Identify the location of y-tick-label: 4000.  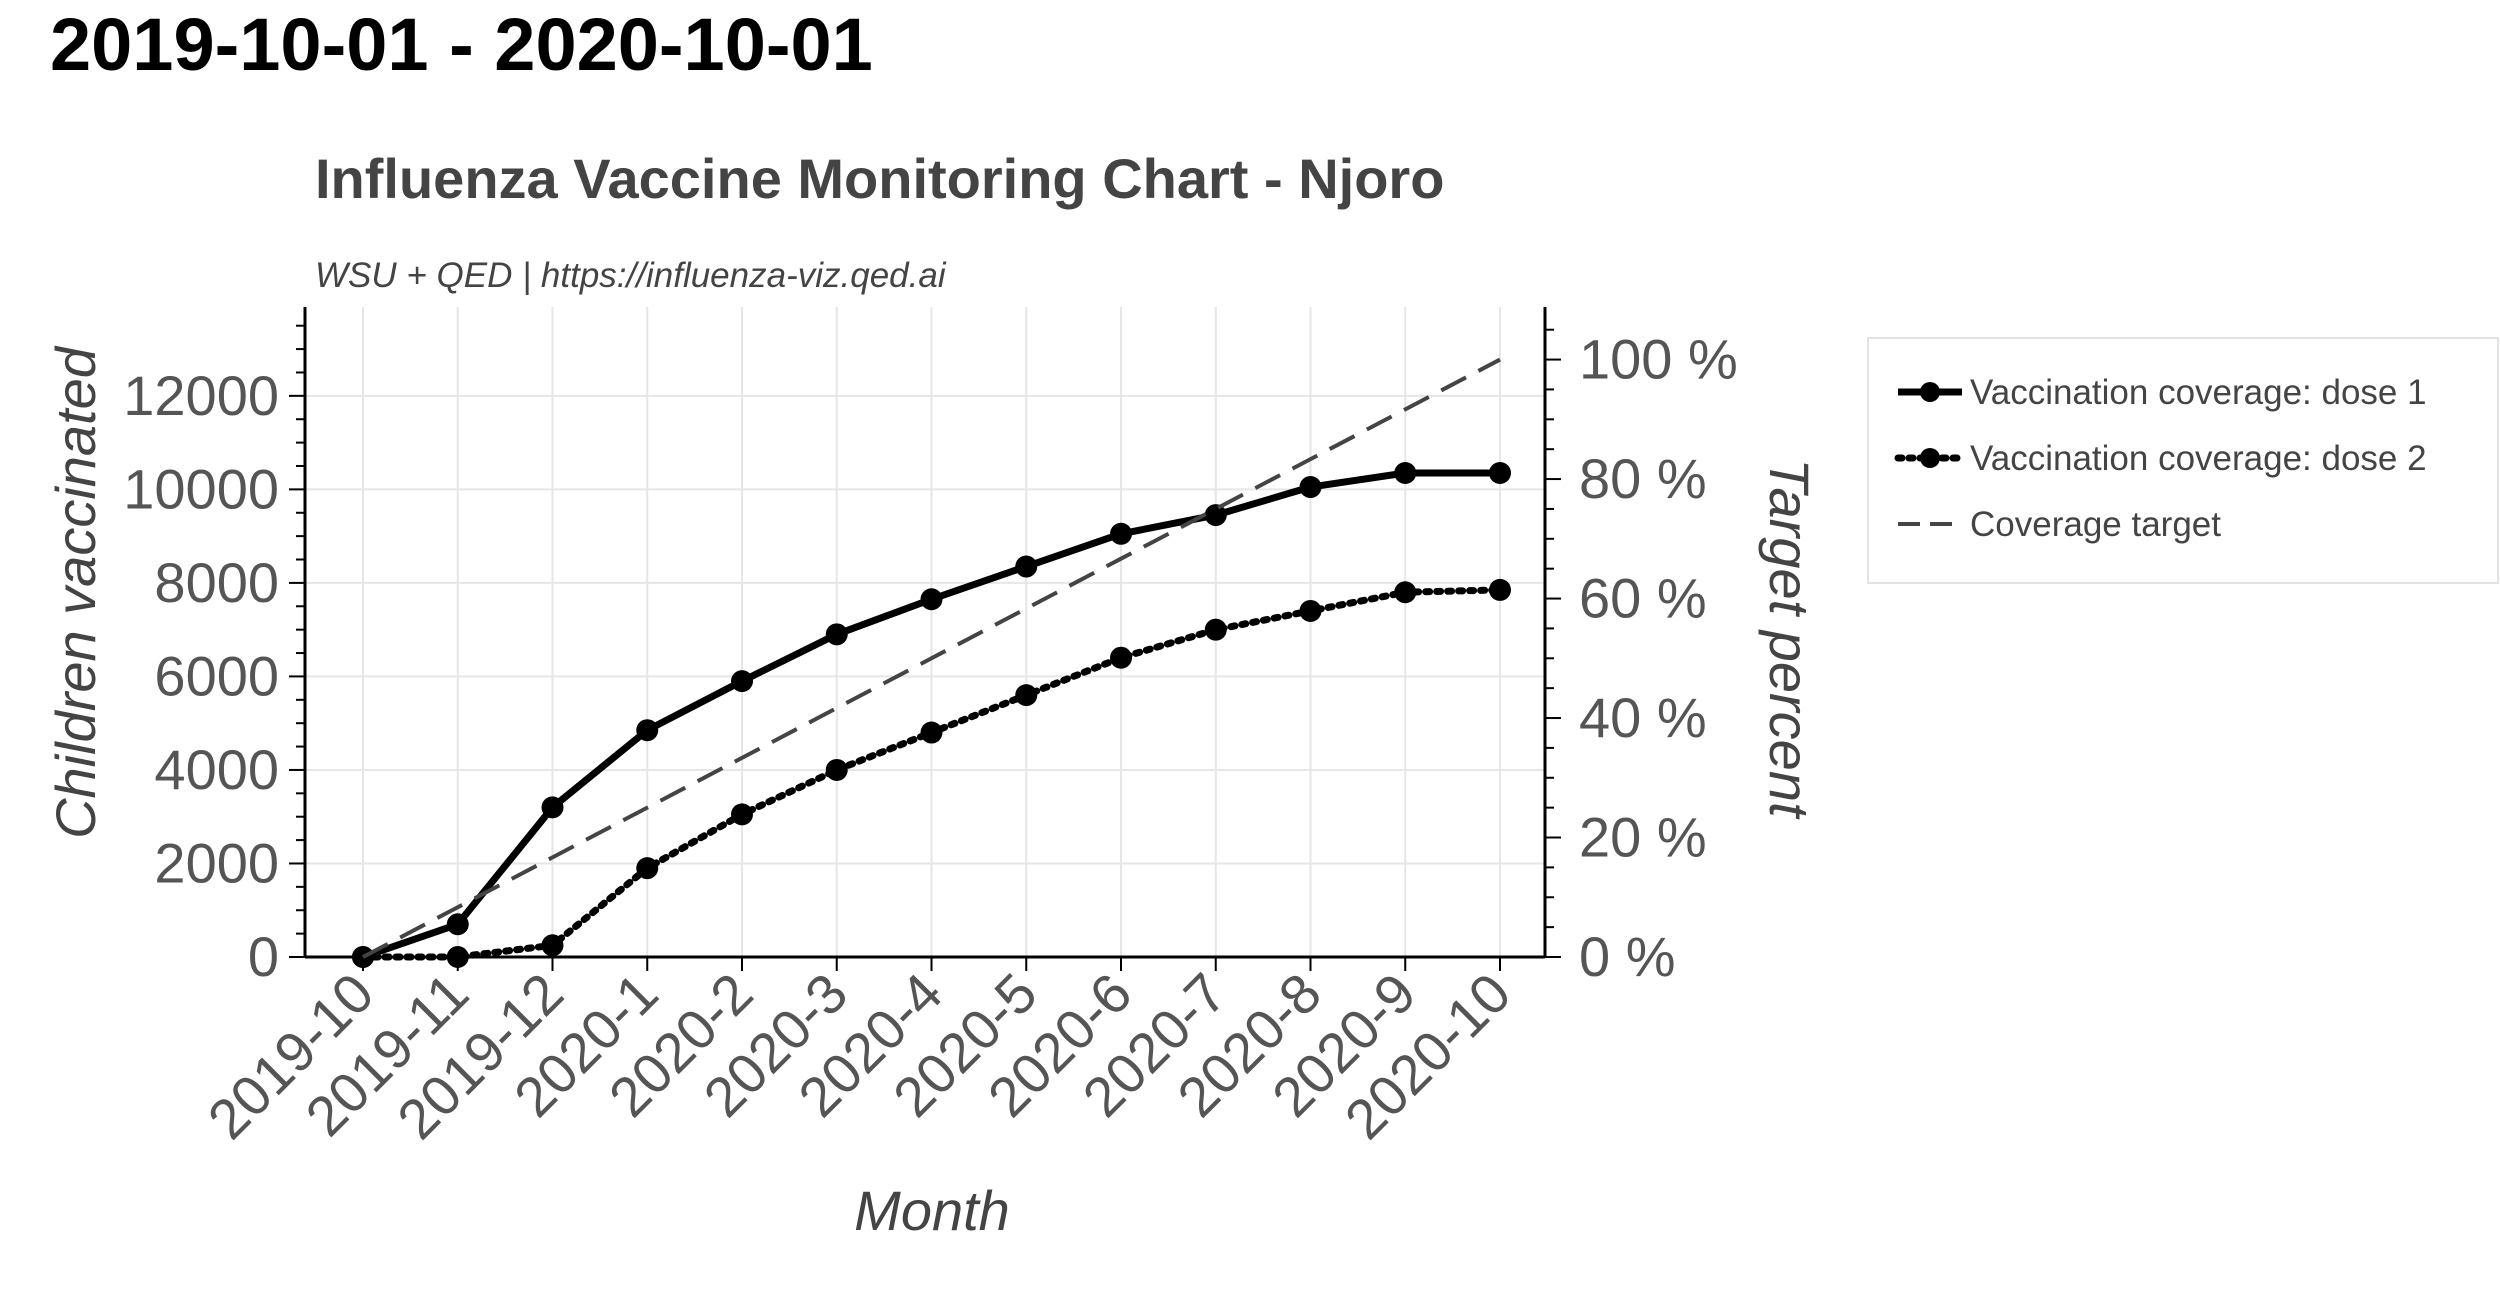
(216, 769).